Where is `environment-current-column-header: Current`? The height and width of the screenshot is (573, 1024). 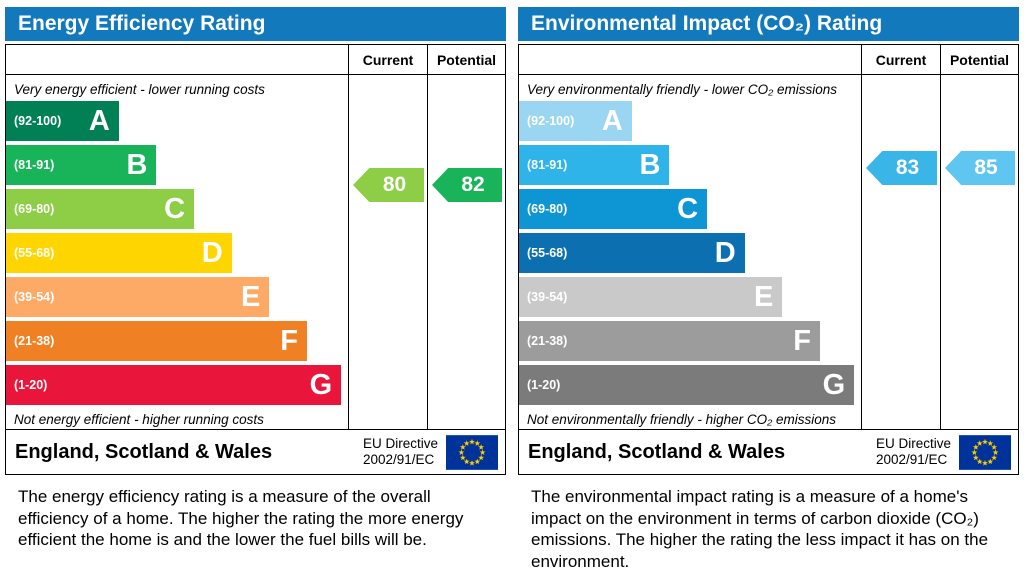 environment-current-column-header: Current is located at coordinates (900, 60).